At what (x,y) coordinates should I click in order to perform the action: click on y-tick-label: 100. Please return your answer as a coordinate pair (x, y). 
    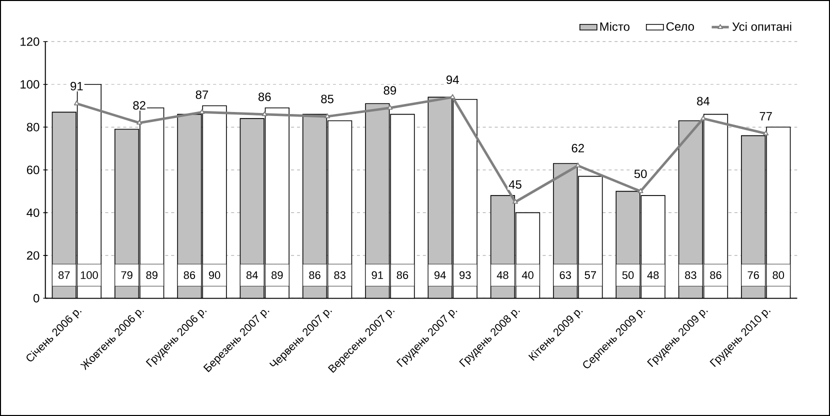
    Looking at the image, I should click on (30, 84).